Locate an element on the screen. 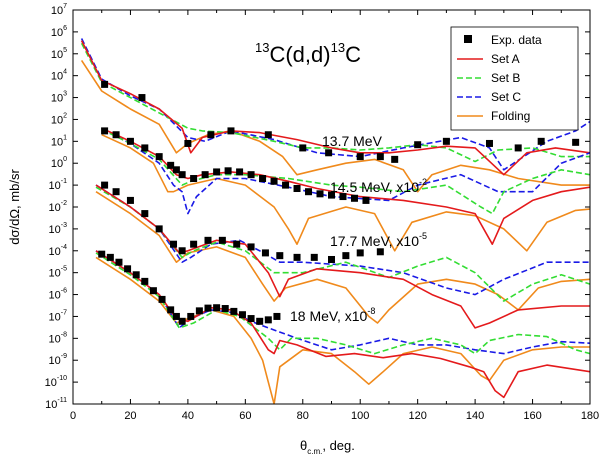 The height and width of the screenshot is (459, 601). y-tick-label: 10⁶ is located at coordinates (59, 32).